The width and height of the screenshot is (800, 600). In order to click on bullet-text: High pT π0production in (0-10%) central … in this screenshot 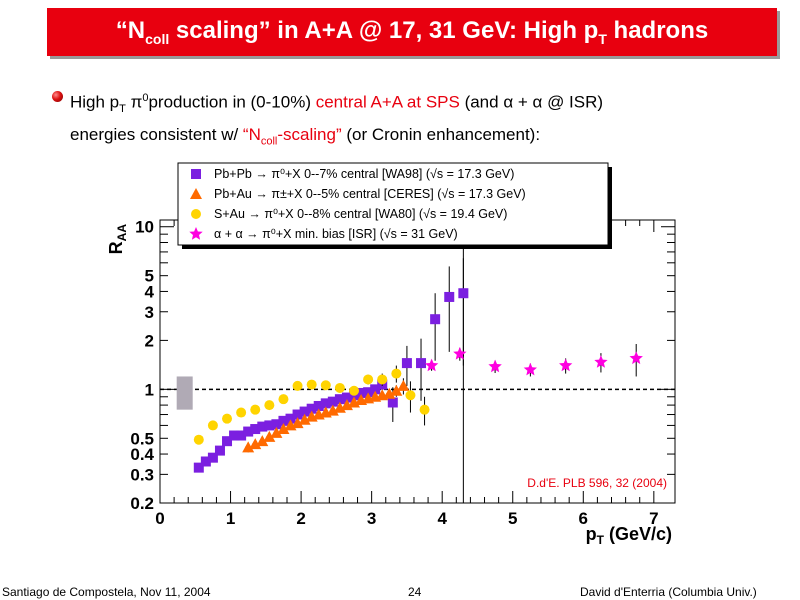, I will do `click(420, 120)`.